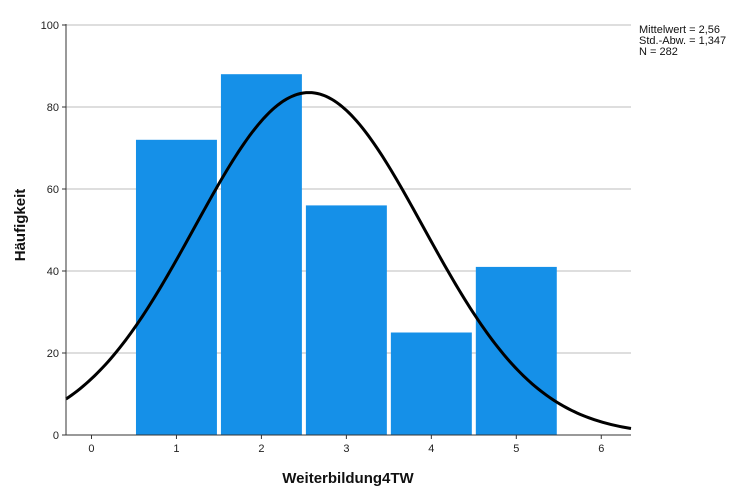  I want to click on y-axis-label: Häufigkeit, so click(20, 225).